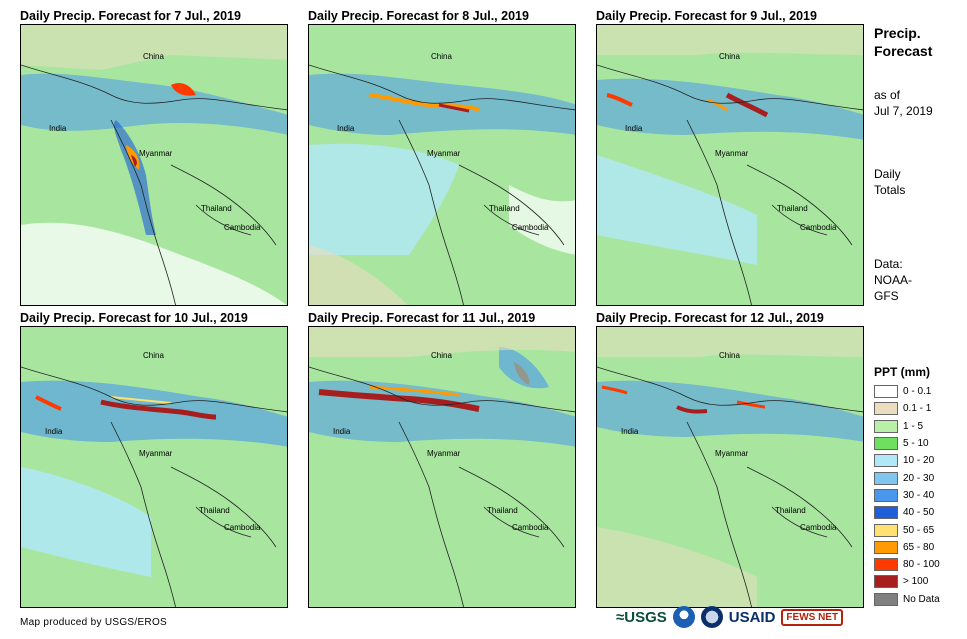  I want to click on legend-label: 5 - 10, so click(916, 444).